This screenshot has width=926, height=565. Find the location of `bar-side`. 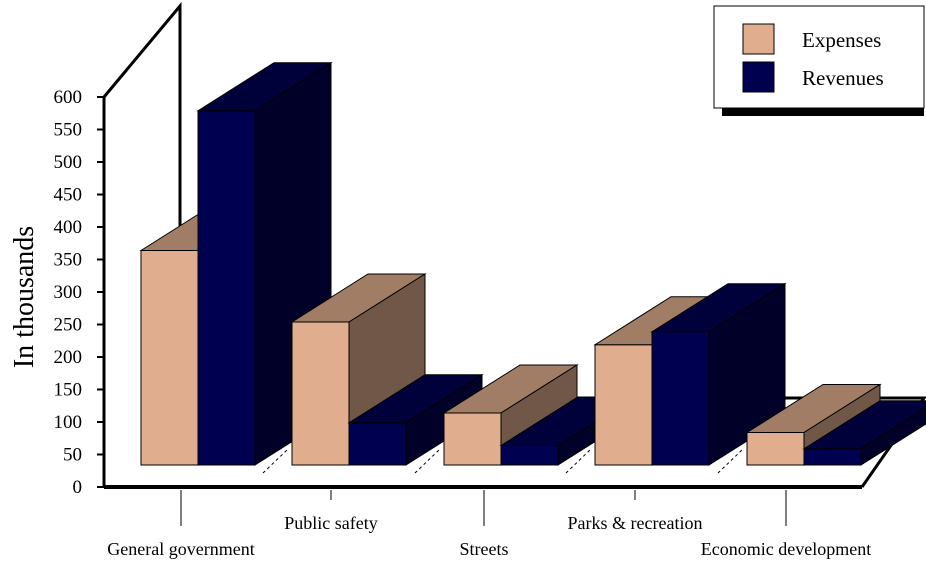

bar-side is located at coordinates (893, 436).